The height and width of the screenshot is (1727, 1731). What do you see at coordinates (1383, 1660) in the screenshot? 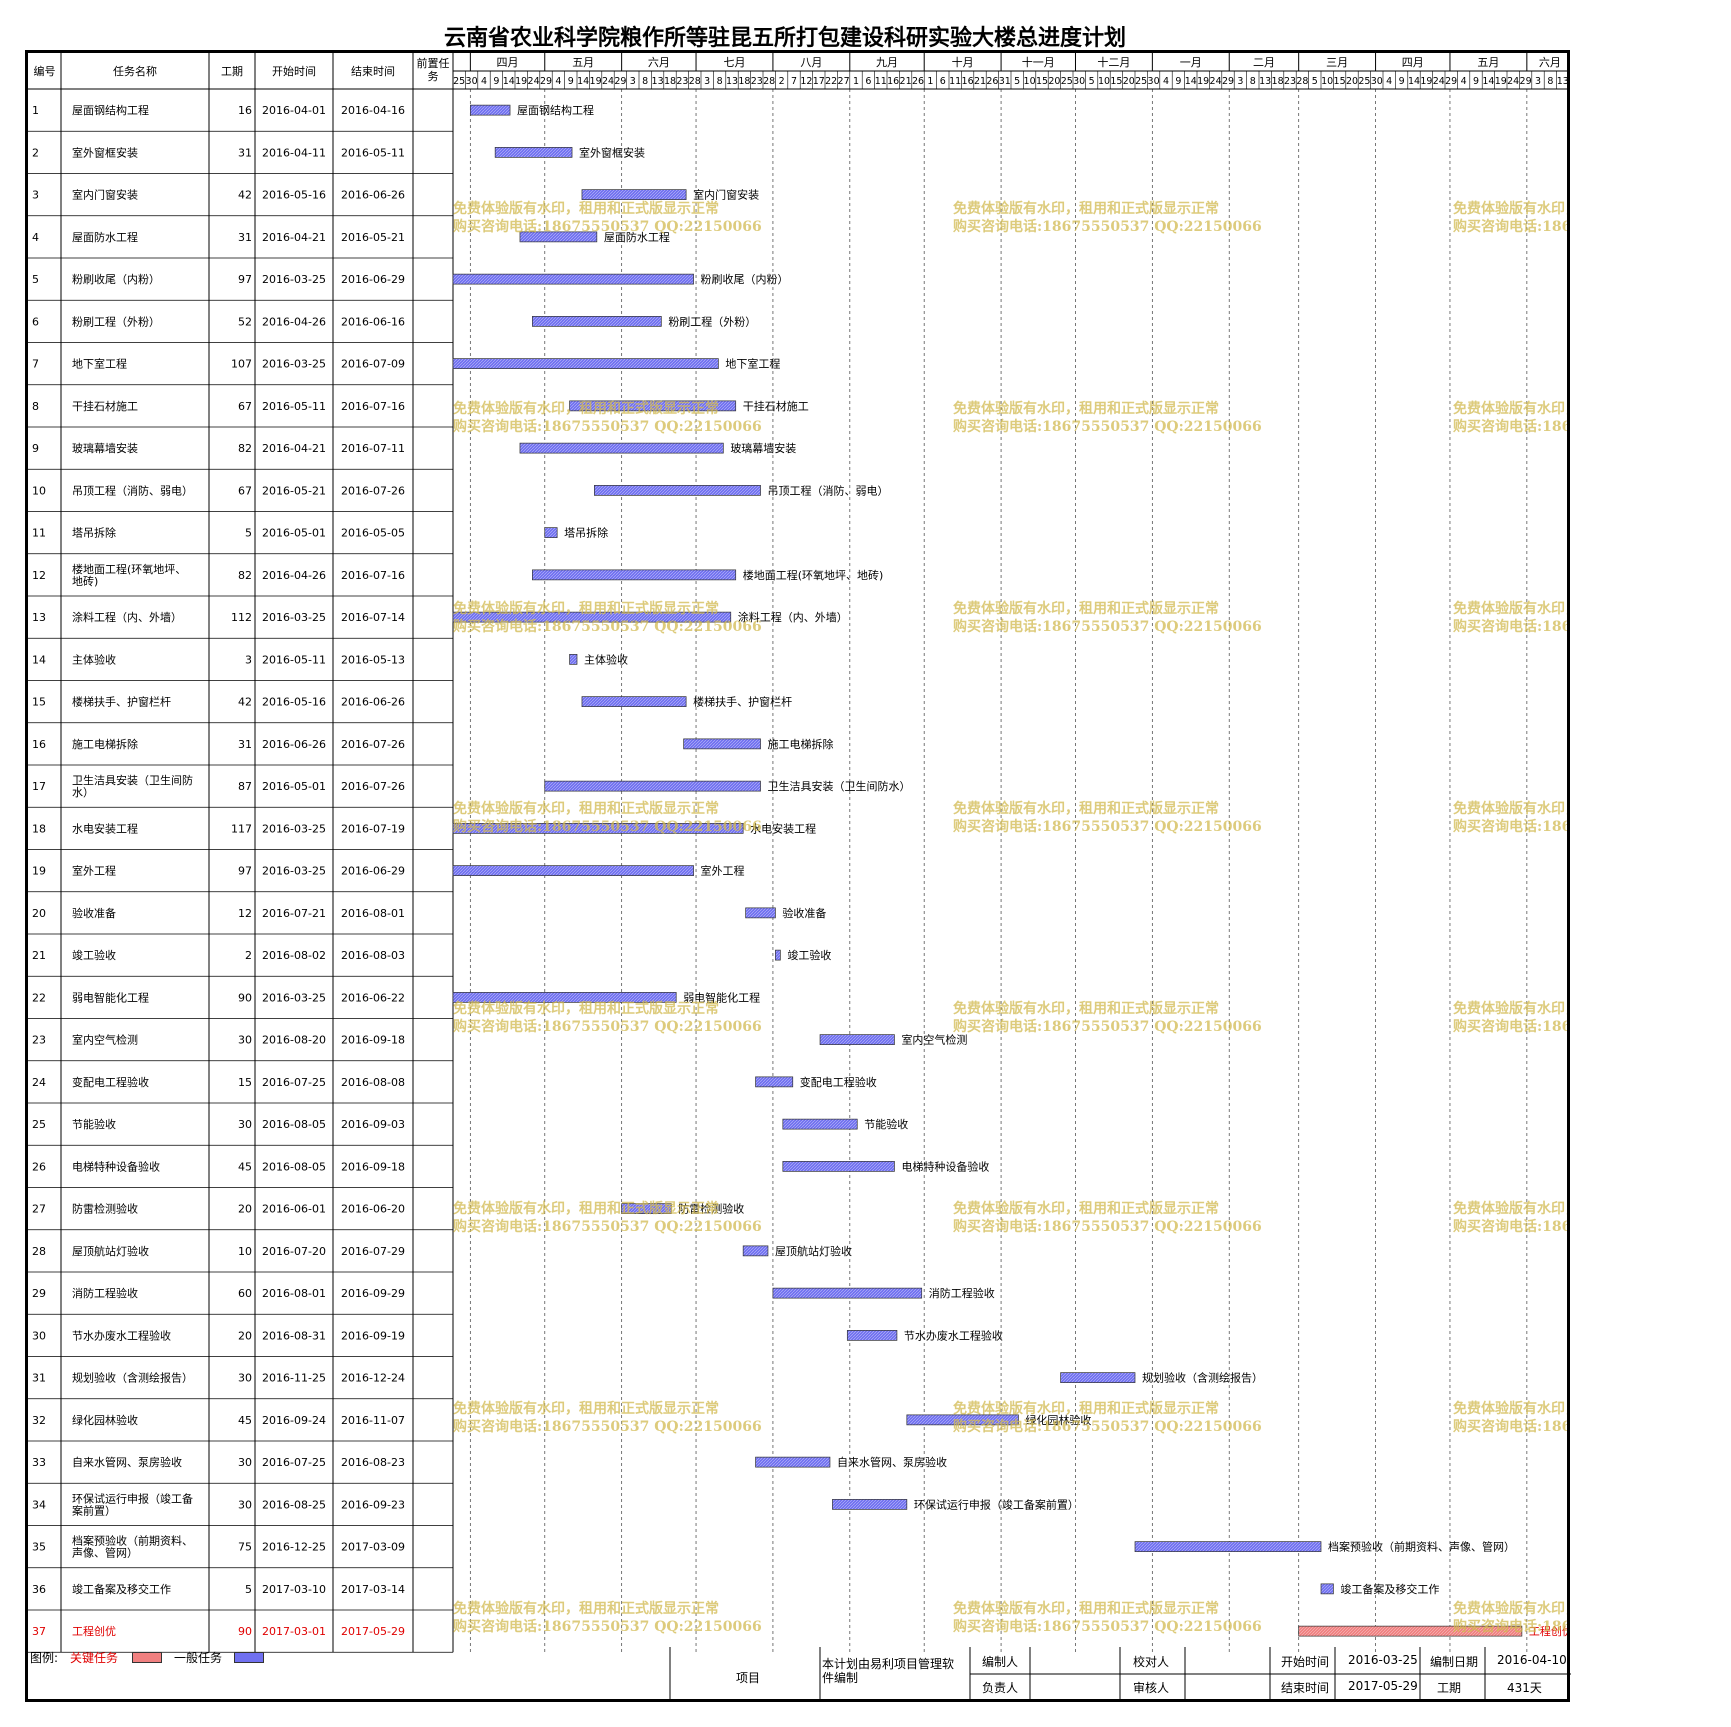
I see `footer-start-value: 2016-03-25` at bounding box center [1383, 1660].